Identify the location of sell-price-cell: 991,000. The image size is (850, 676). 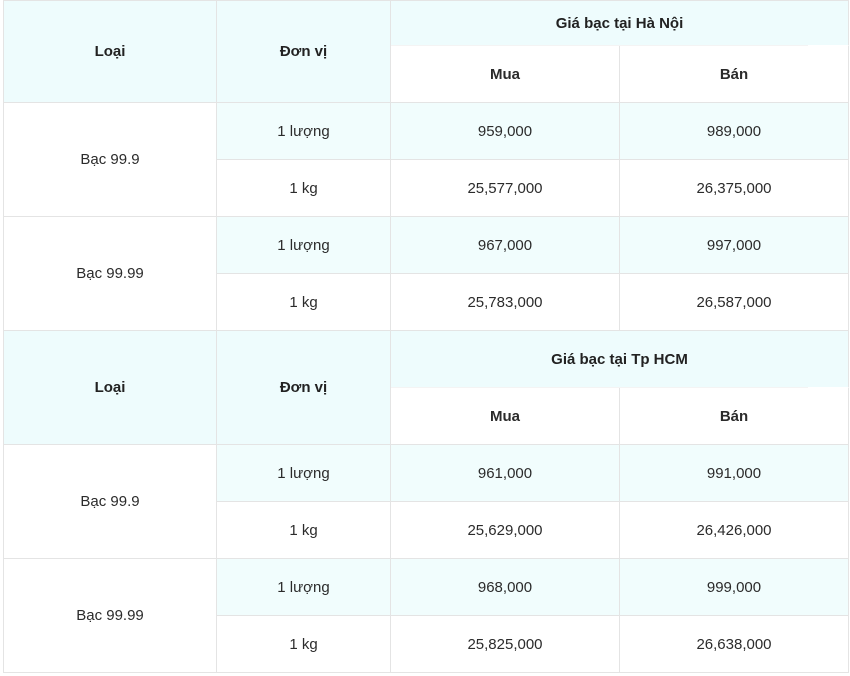
(734, 473).